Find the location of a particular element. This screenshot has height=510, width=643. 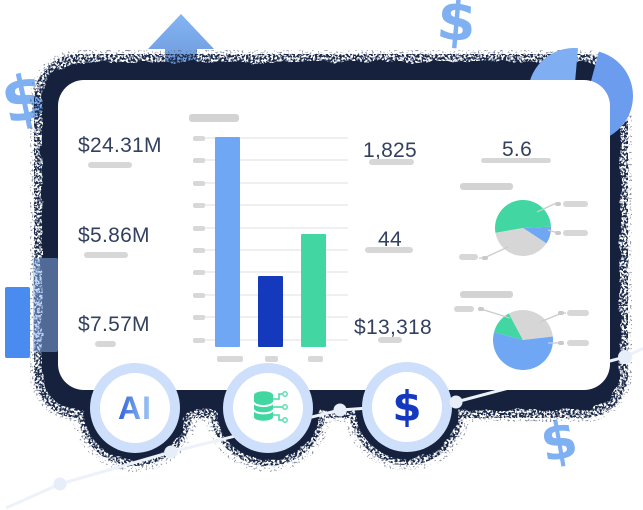

dollar-chip: $ is located at coordinates (407, 407).